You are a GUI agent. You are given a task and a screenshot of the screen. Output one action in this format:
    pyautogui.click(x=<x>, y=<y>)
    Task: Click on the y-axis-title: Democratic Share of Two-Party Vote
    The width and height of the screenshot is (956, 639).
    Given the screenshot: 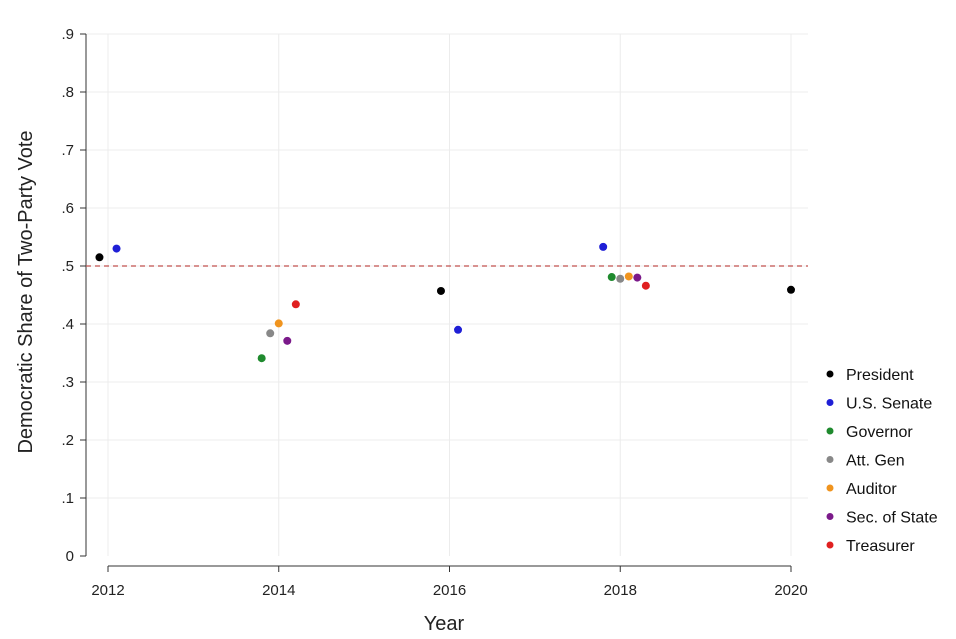 What is the action you would take?
    pyautogui.click(x=26, y=291)
    